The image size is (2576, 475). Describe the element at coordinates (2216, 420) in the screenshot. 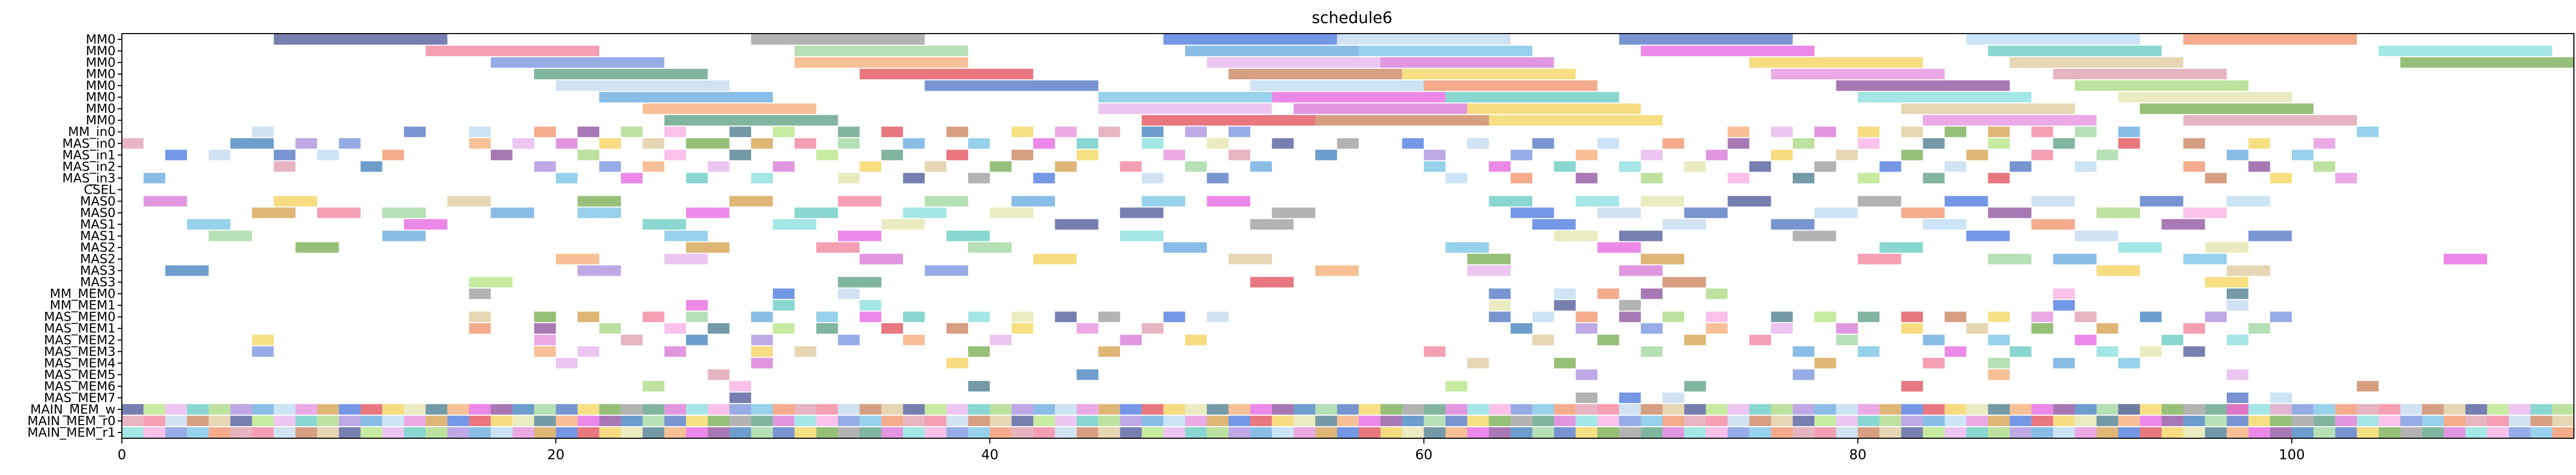

I see `task-bar-main-mem-r0-t96` at that location.